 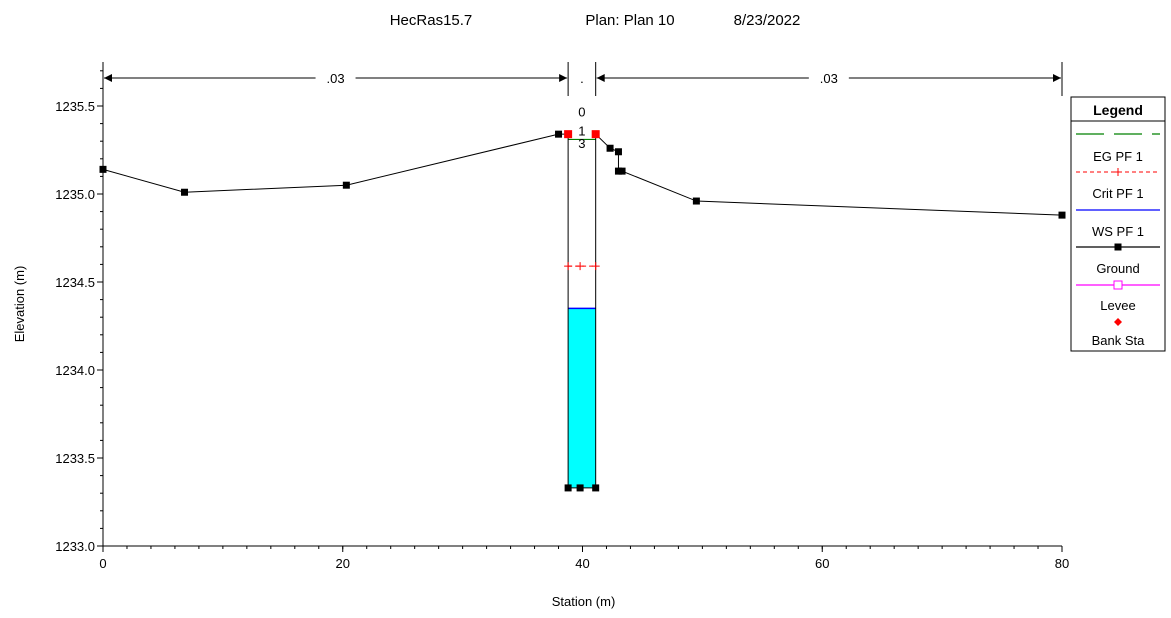 I want to click on y-tick-label: 1235.0, so click(x=75, y=194).